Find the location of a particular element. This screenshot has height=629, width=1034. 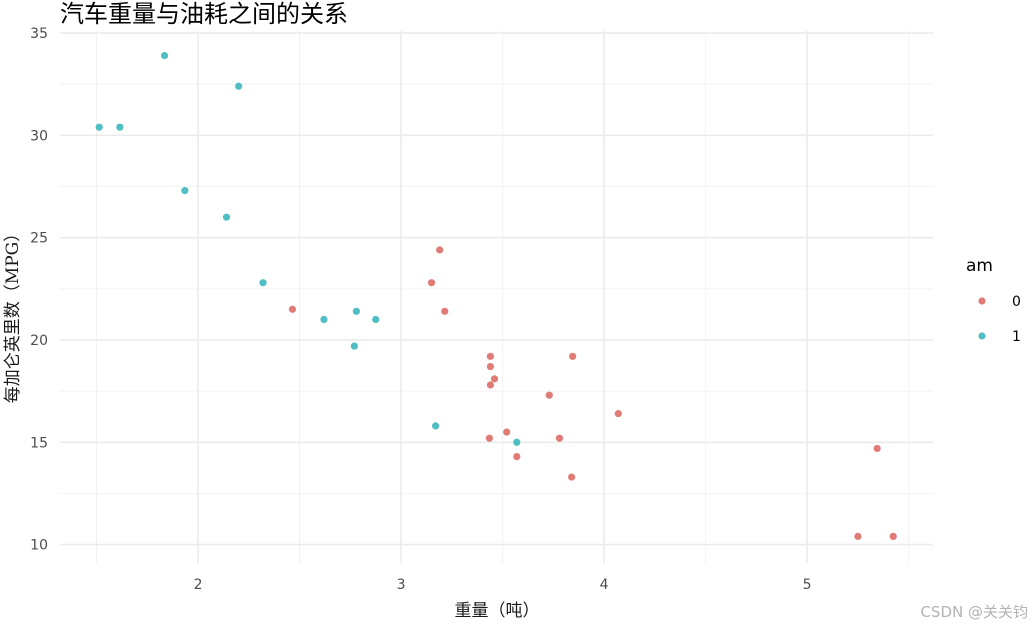

watermark: CSDN @关关钧 is located at coordinates (974, 612).